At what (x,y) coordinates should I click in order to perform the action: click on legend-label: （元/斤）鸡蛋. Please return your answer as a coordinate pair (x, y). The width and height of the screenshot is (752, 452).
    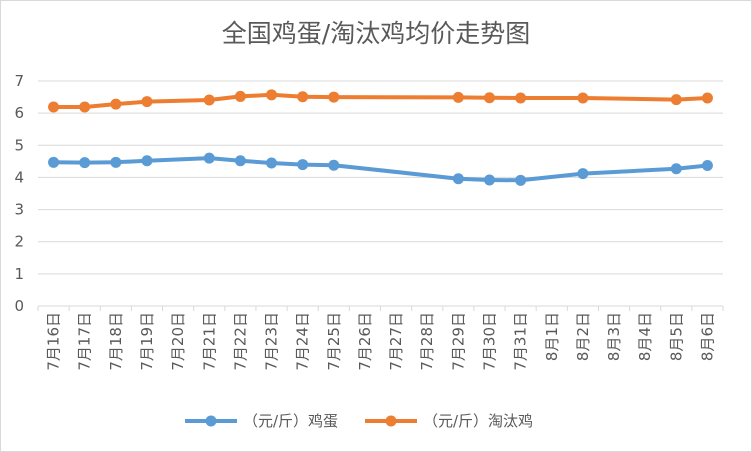
    Looking at the image, I should click on (290, 421).